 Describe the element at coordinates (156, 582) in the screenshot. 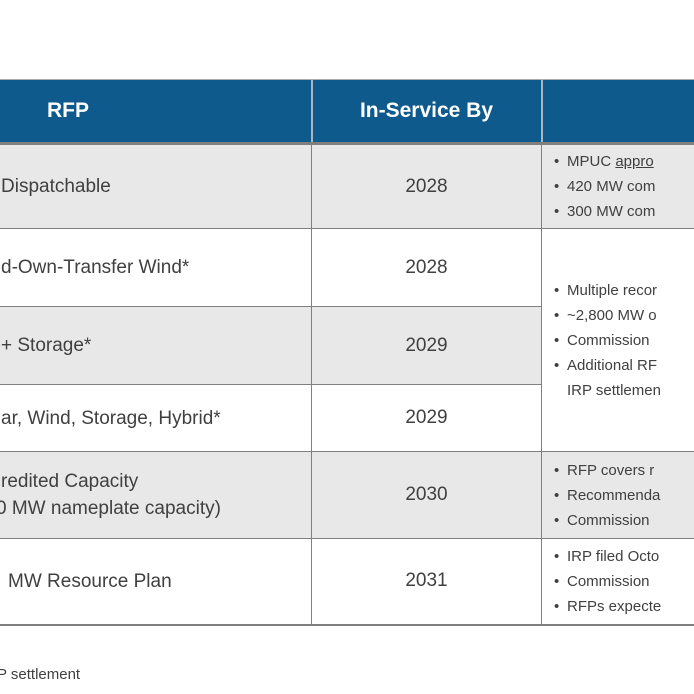

I see `rfp-name-cell: MW Resource Plan` at that location.